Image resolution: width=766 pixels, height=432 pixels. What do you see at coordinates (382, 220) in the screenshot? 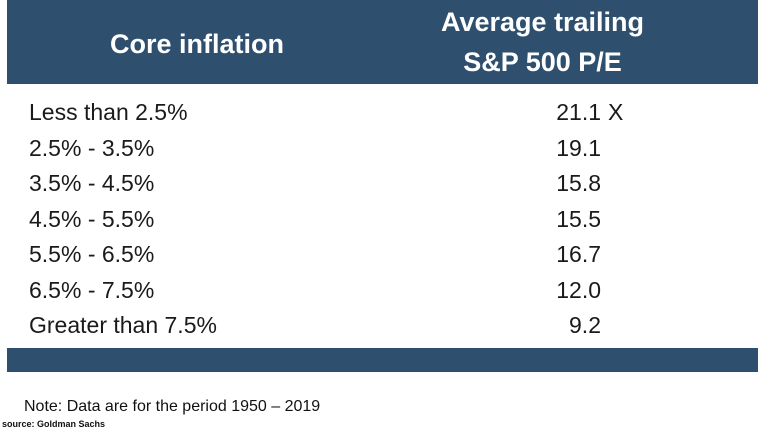
I see `table-row: 4.5% - 5.5% 15.5` at bounding box center [382, 220].